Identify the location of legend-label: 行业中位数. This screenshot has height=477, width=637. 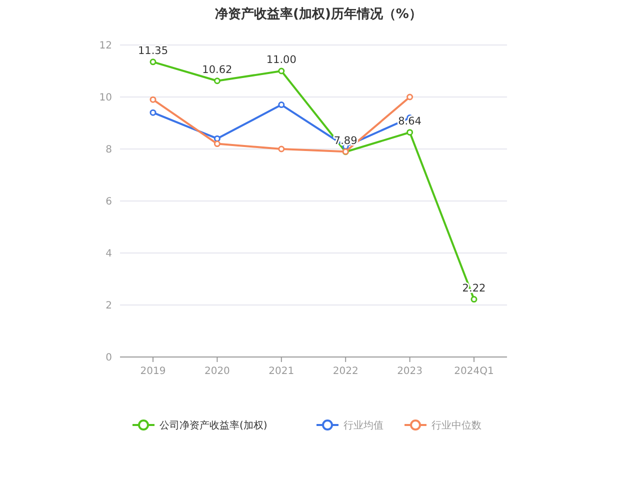
(457, 426).